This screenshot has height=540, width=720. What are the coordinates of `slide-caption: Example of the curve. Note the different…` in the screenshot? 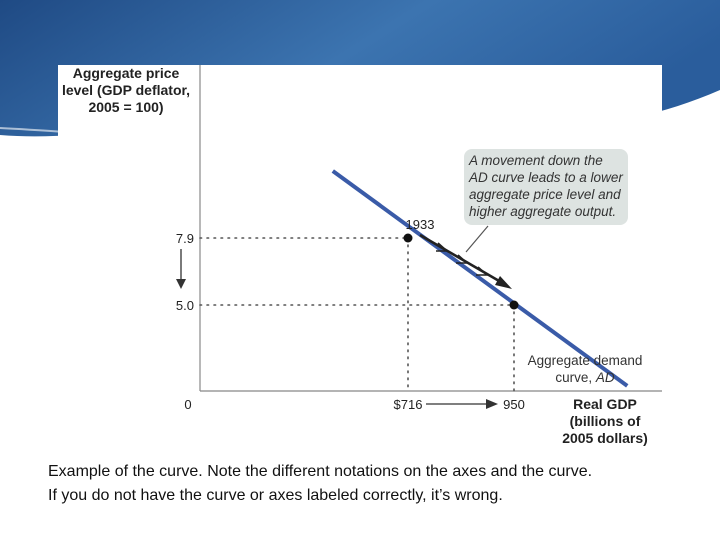 It's located at (368, 484).